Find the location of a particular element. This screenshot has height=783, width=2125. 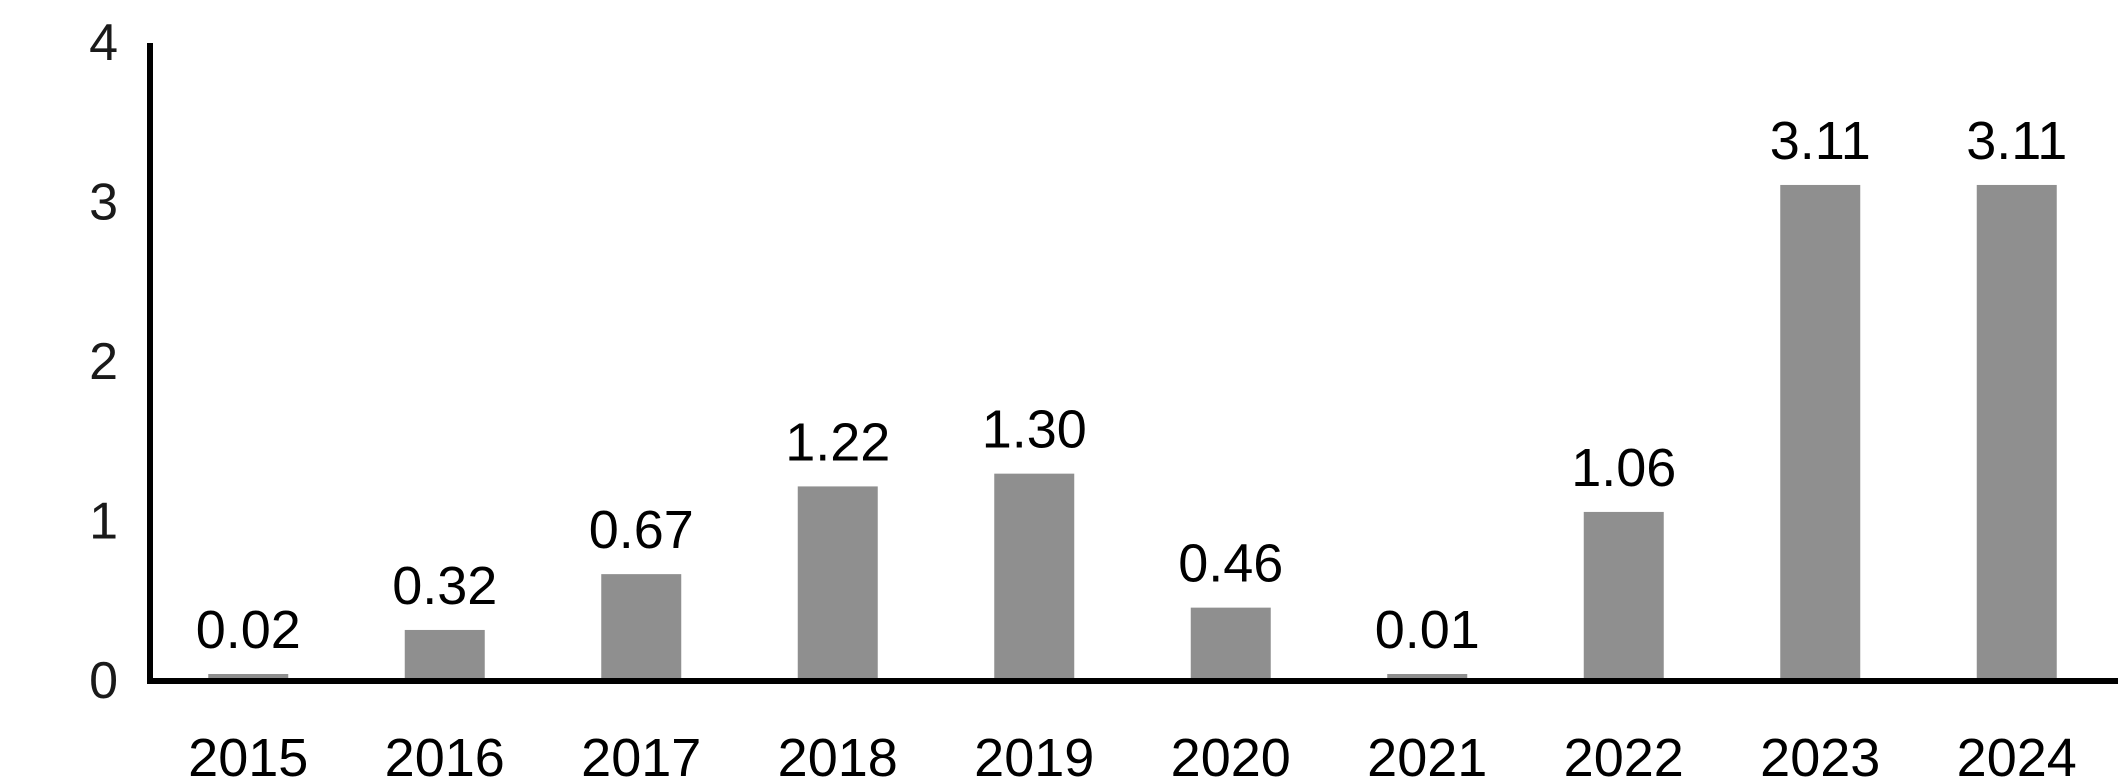

x-tick-label-2019: 2019 is located at coordinates (1034, 755).